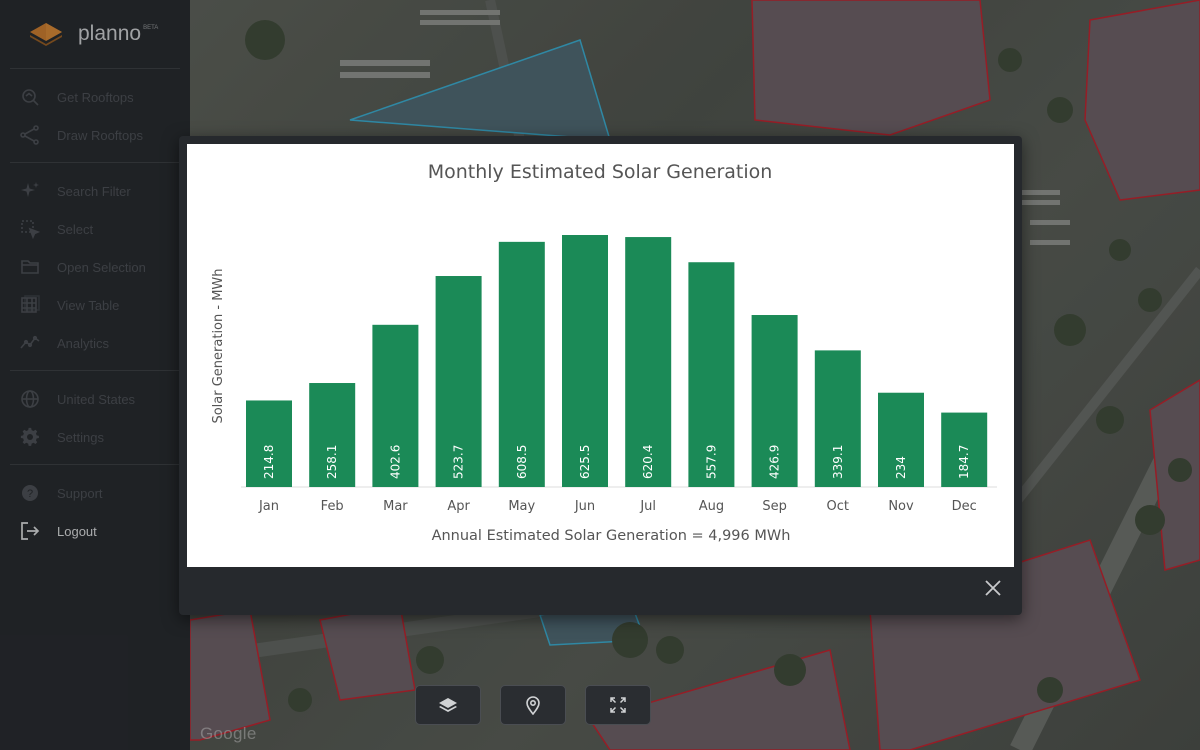  Describe the element at coordinates (585, 361) in the screenshot. I see `bar-jun` at that location.